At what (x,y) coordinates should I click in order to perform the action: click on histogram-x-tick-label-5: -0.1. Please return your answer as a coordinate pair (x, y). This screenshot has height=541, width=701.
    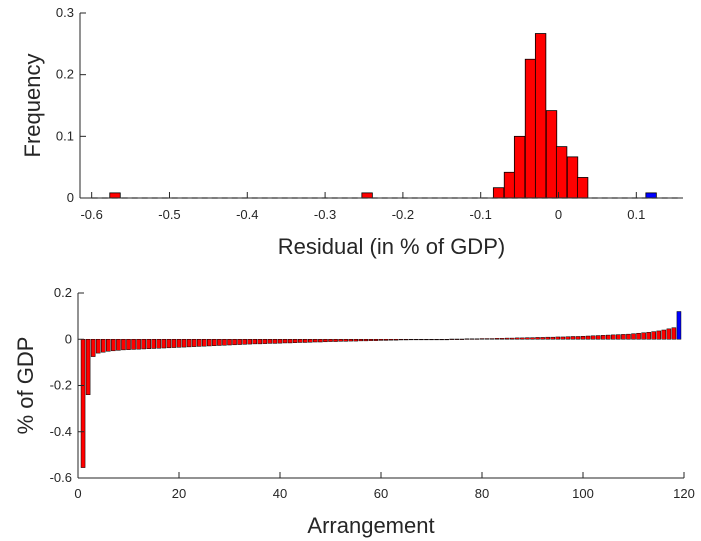
    Looking at the image, I should click on (481, 214).